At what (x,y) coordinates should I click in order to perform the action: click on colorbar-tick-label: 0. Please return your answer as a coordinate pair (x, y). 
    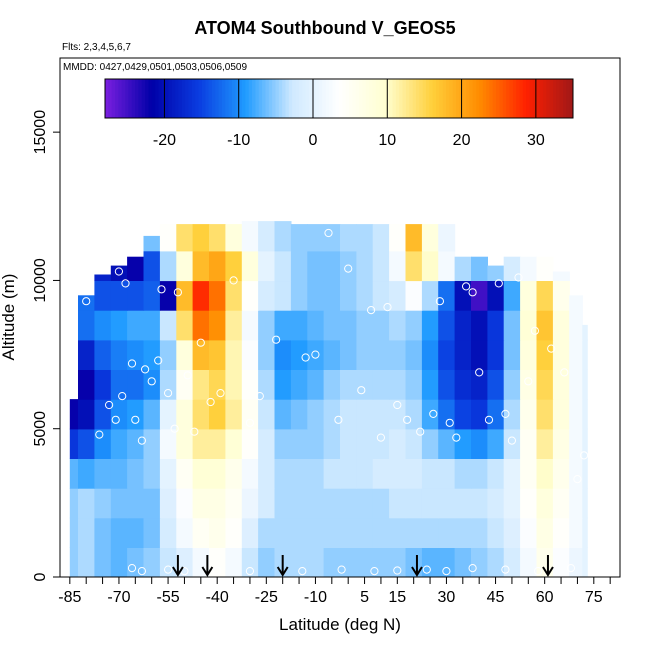
    Looking at the image, I should click on (313, 140).